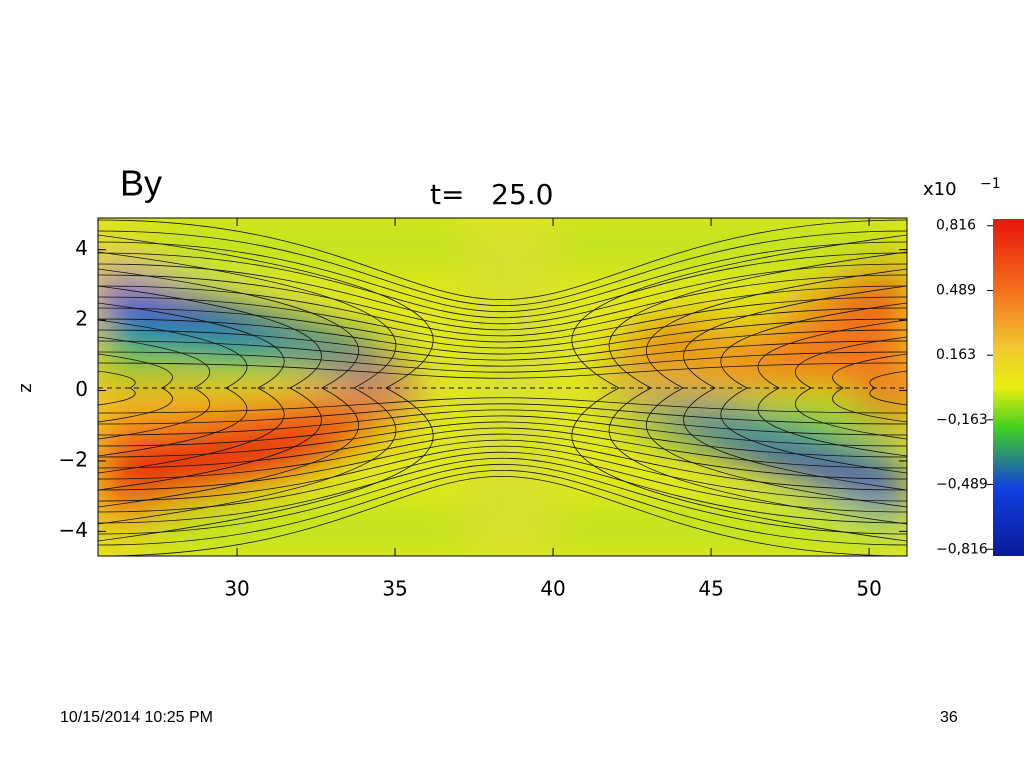  Describe the element at coordinates (962, 549) in the screenshot. I see `colorbar-tick-label: −0,816` at that location.